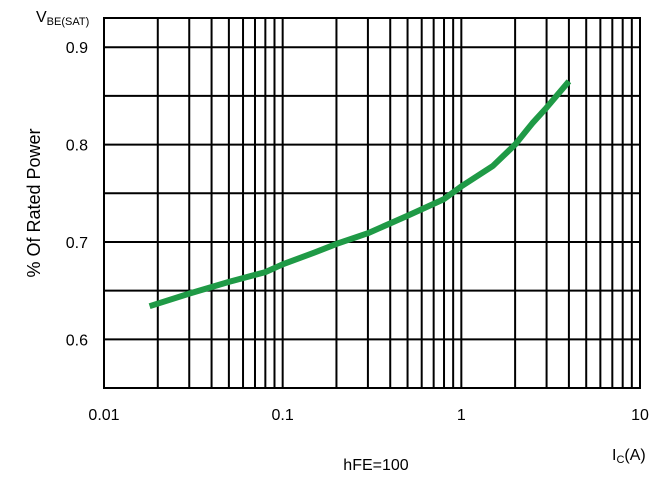  What do you see at coordinates (640, 415) in the screenshot?
I see `x-tick-label: 10` at bounding box center [640, 415].